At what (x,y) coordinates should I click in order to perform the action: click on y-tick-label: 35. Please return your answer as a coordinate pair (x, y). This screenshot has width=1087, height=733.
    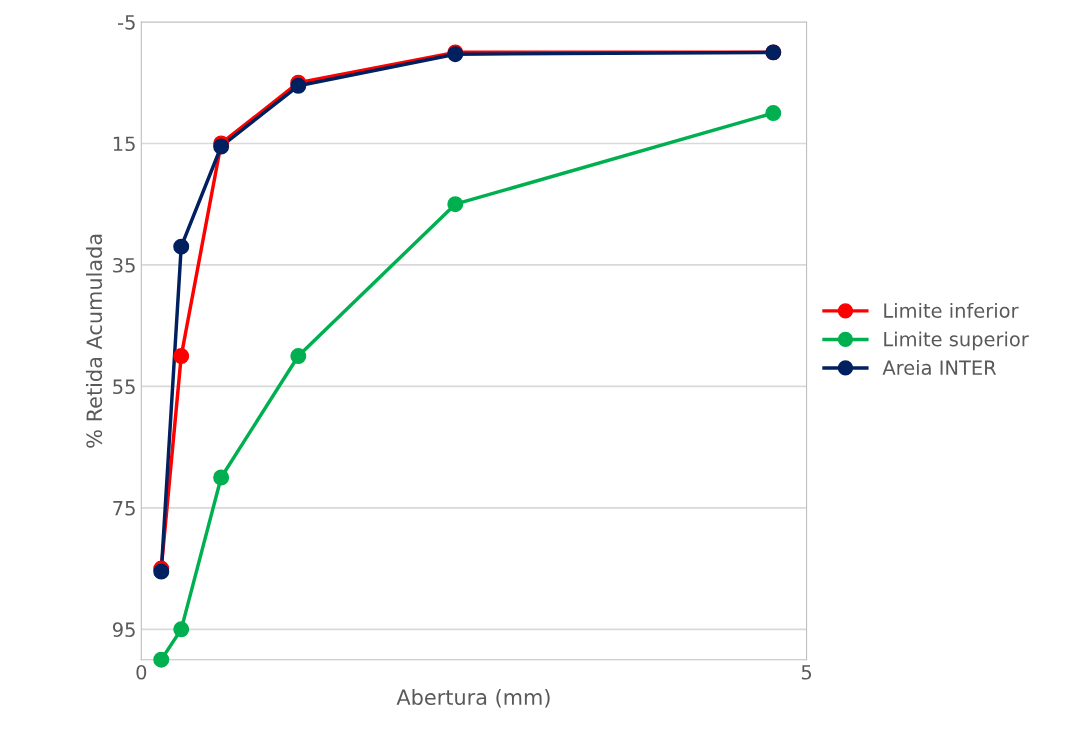
    Looking at the image, I should click on (124, 265).